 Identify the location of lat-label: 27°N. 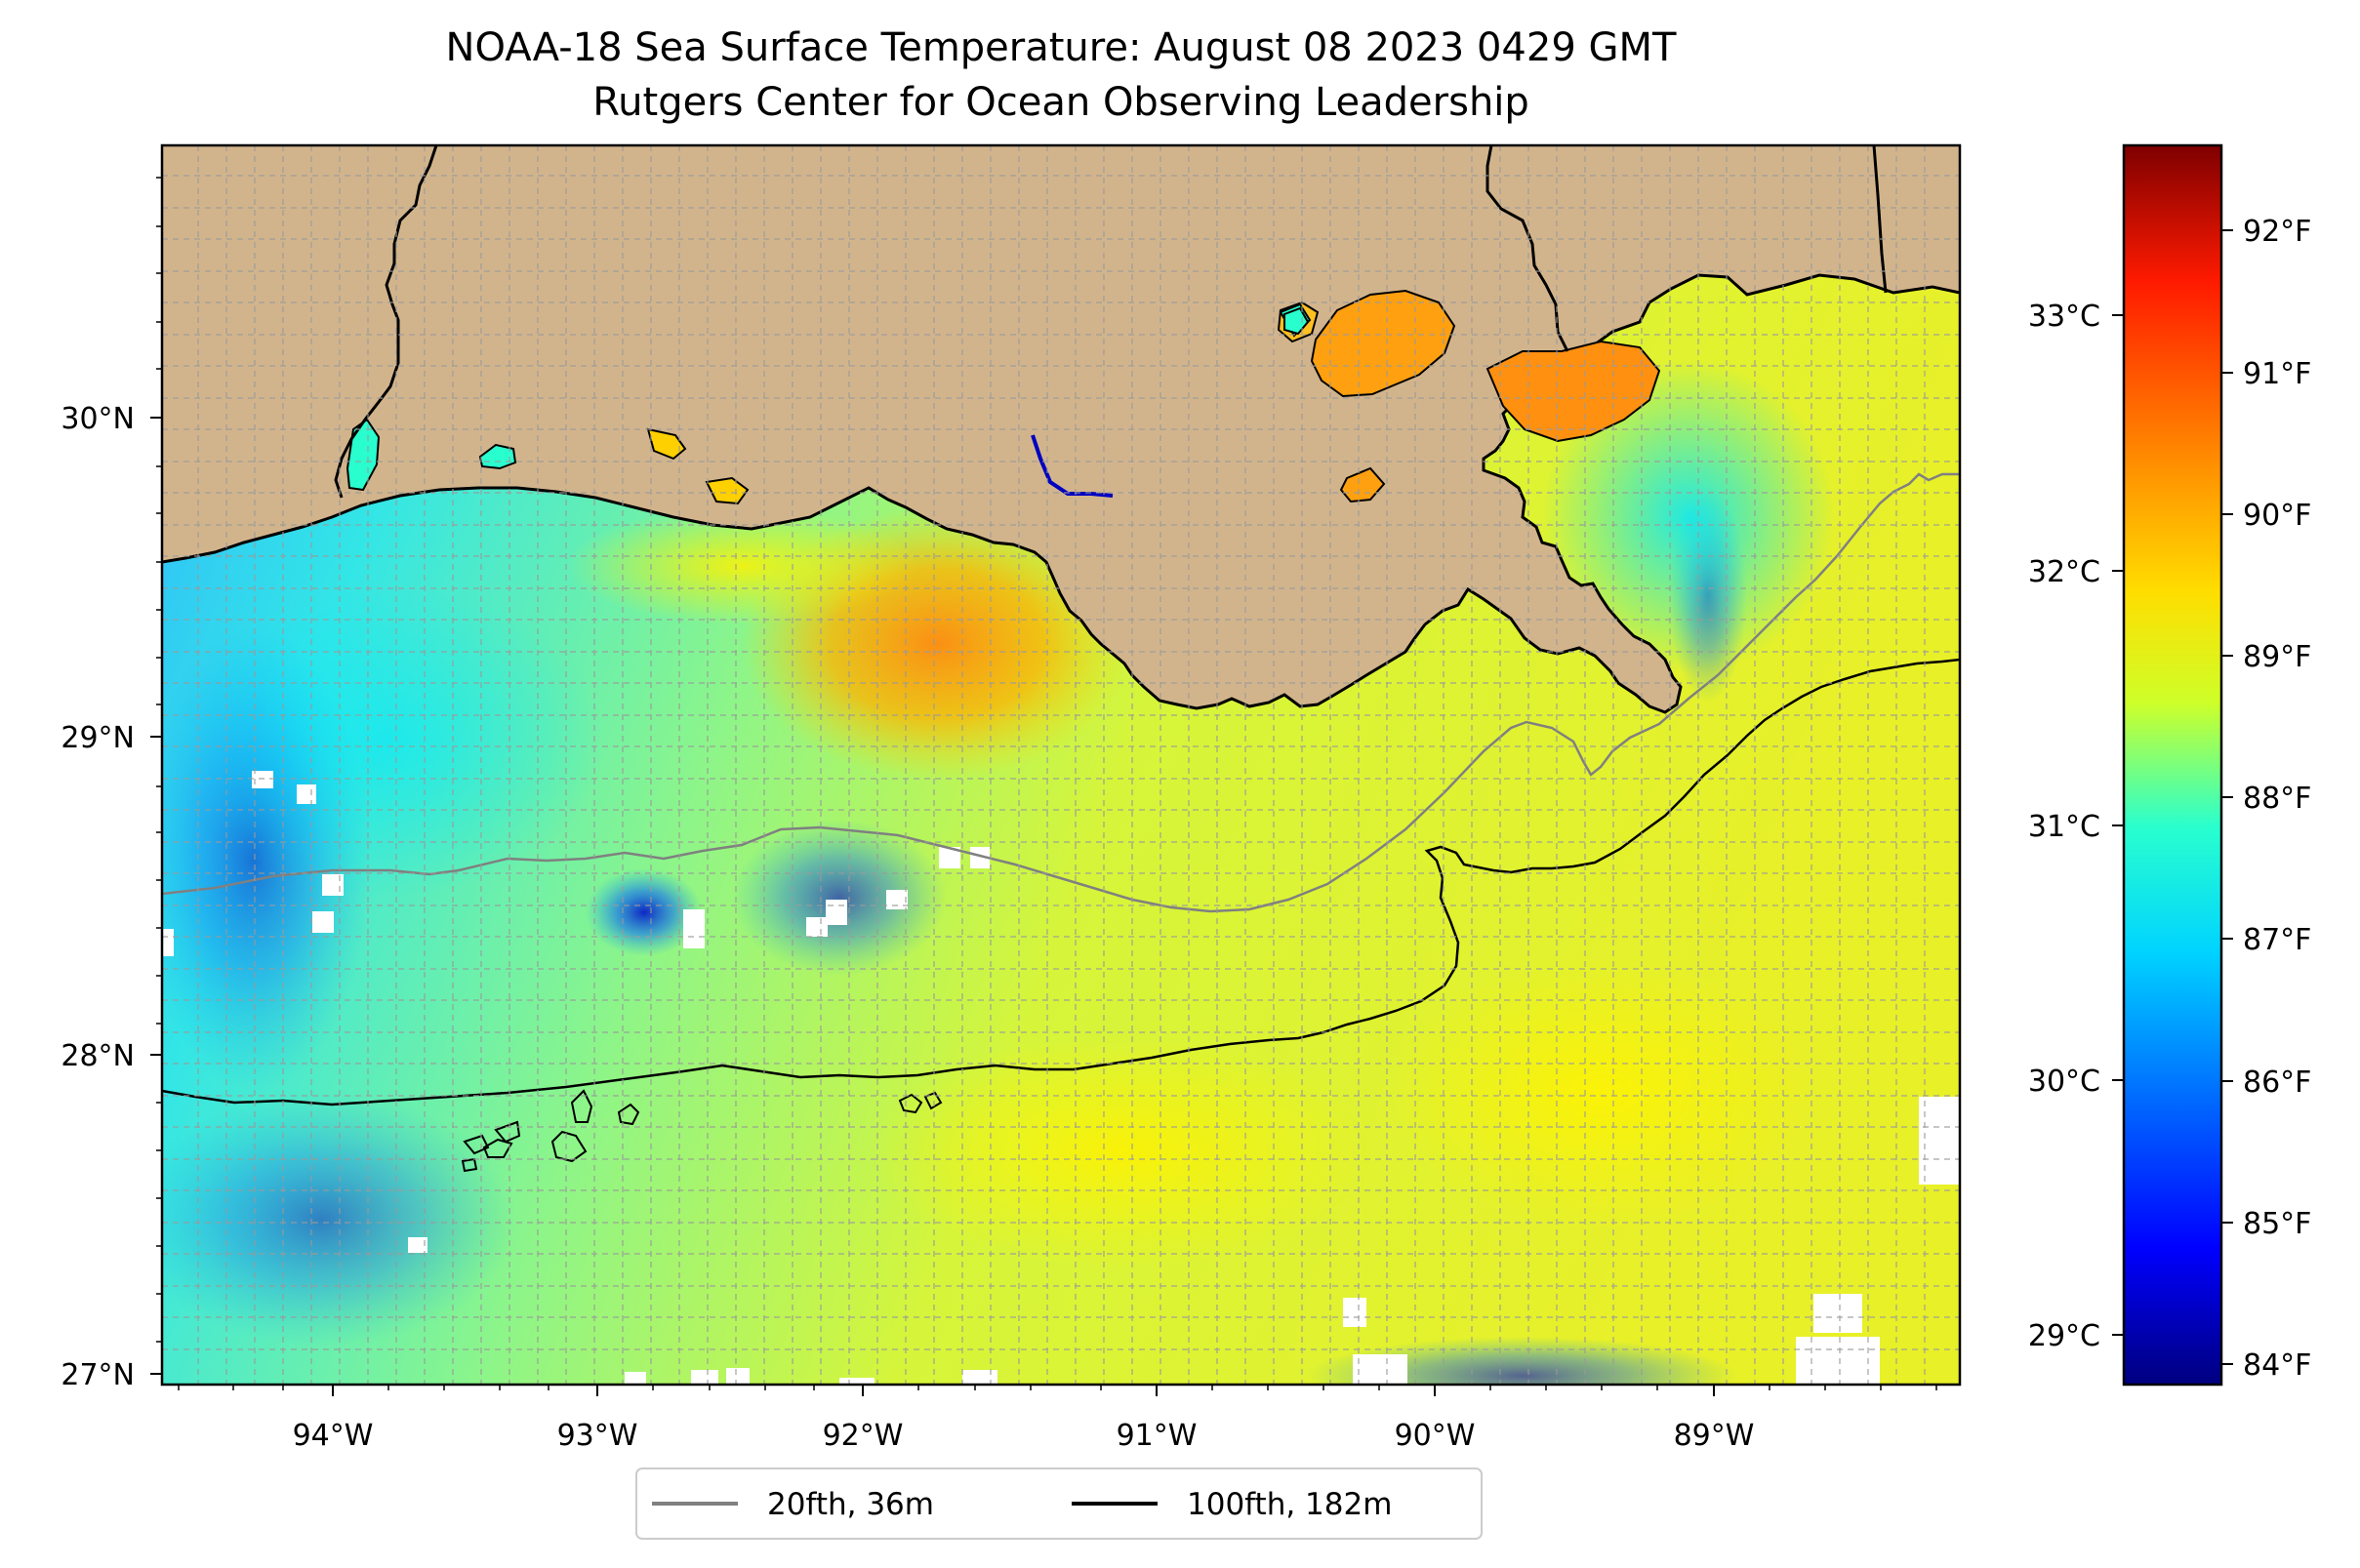
(98, 1375).